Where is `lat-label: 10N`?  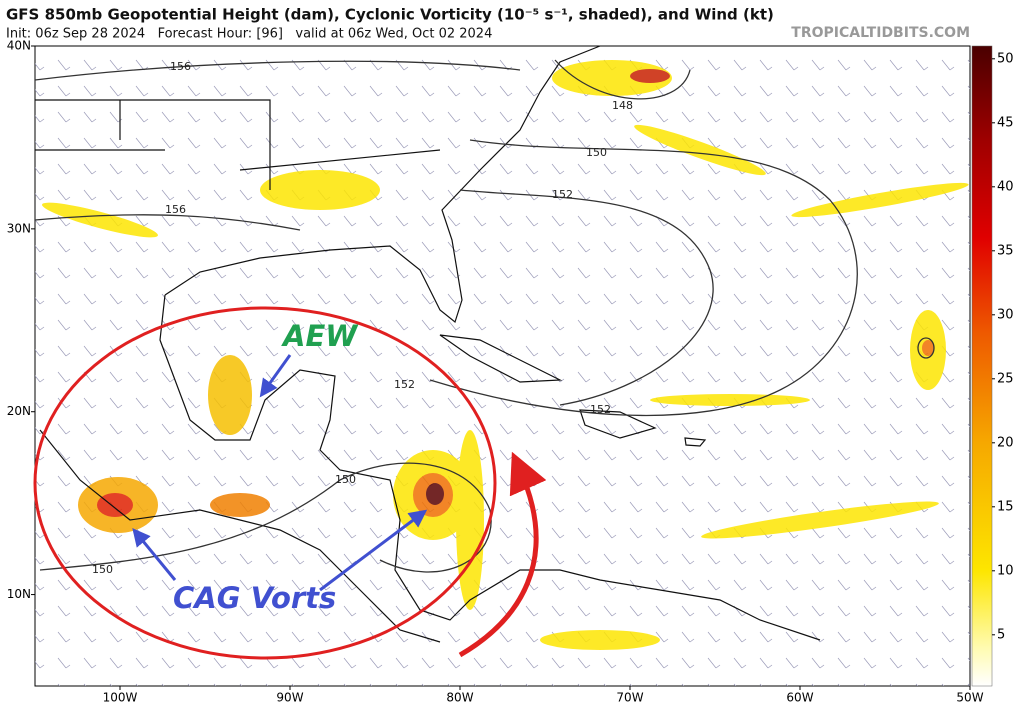 lat-label: 10N is located at coordinates (19, 594).